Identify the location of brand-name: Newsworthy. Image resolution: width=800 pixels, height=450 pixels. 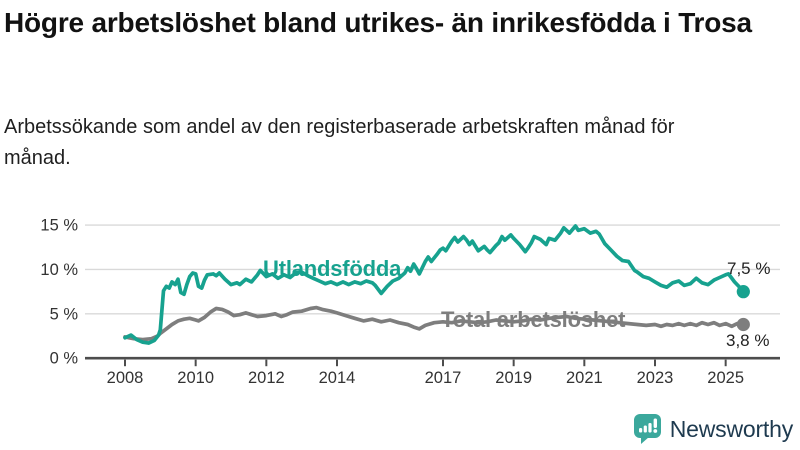
(731, 428).